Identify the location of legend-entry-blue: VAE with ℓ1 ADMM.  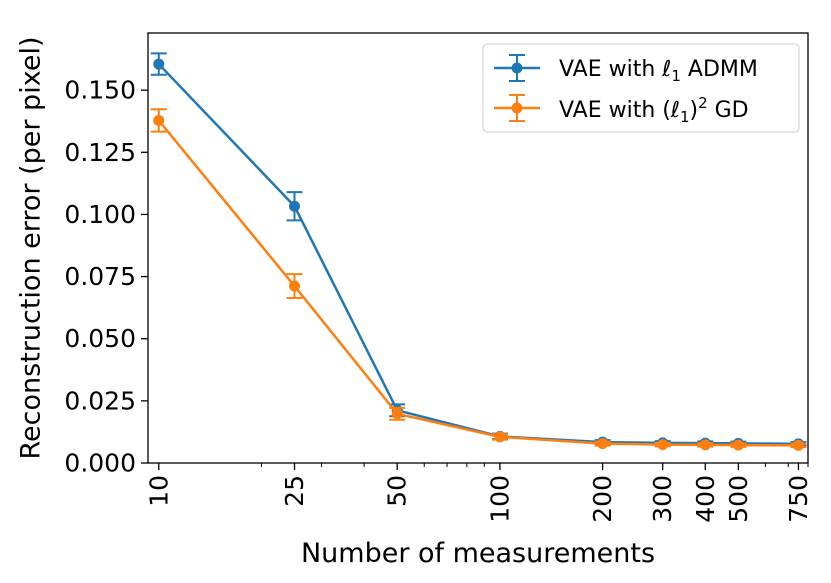
(626, 69).